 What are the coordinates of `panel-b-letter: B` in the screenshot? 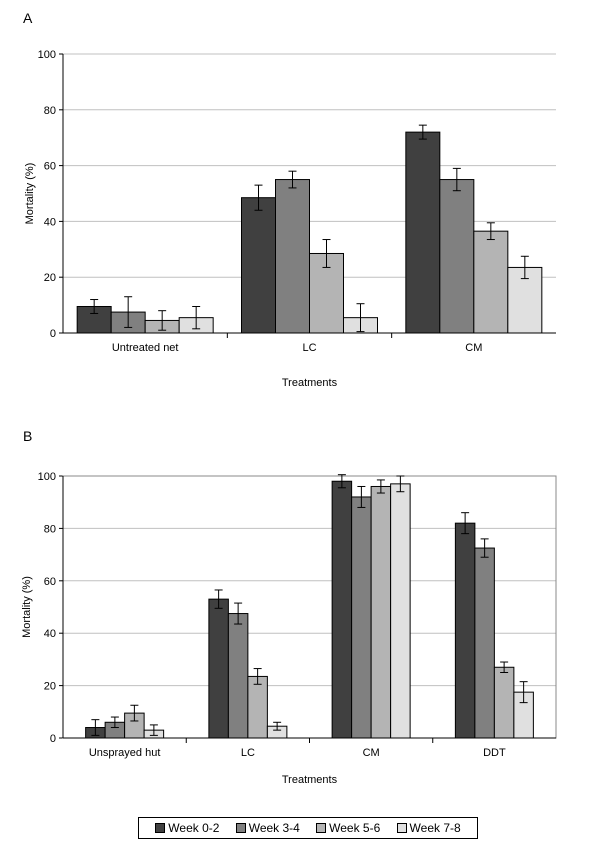 It's located at (27, 436).